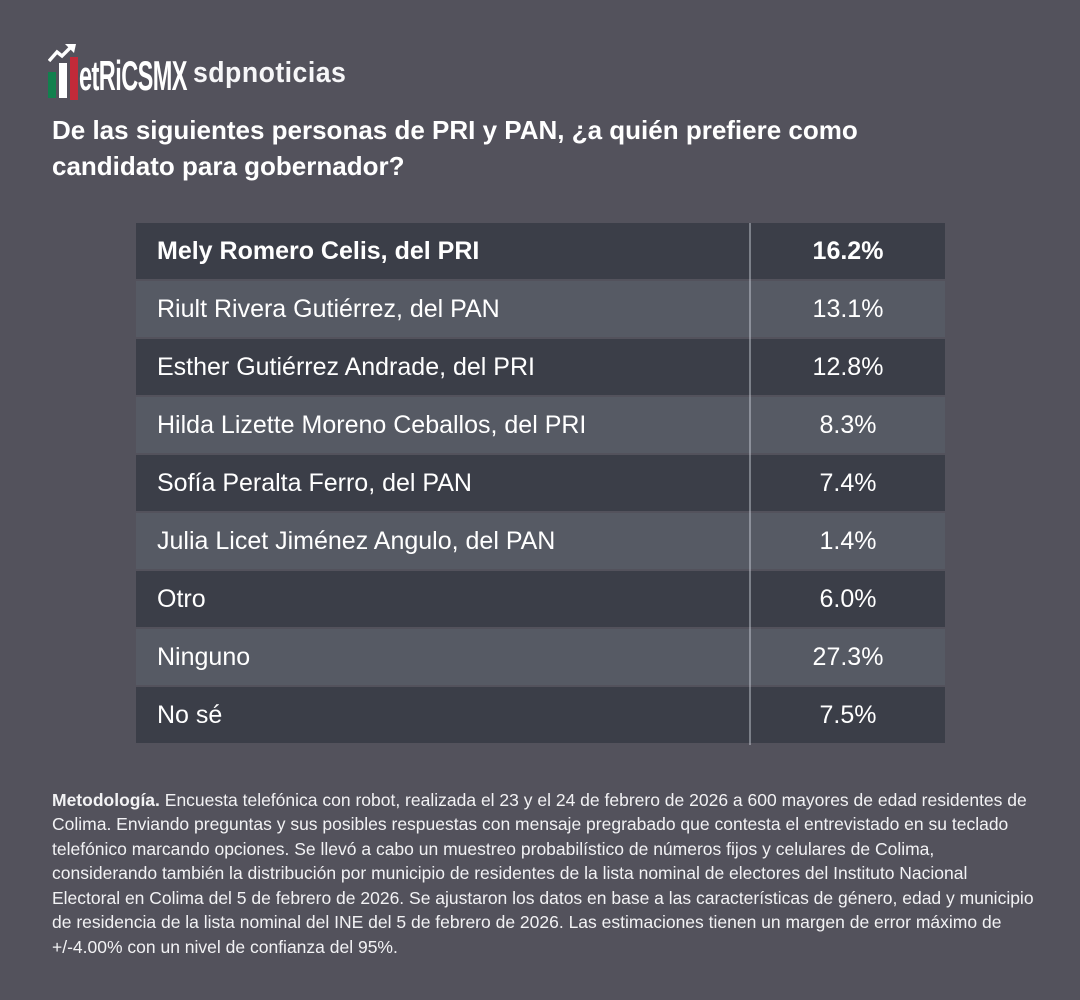 The height and width of the screenshot is (1000, 1080). Describe the element at coordinates (328, 308) in the screenshot. I see `candidate-label: Riult Rivera Gutiérrez, del PAN` at that location.